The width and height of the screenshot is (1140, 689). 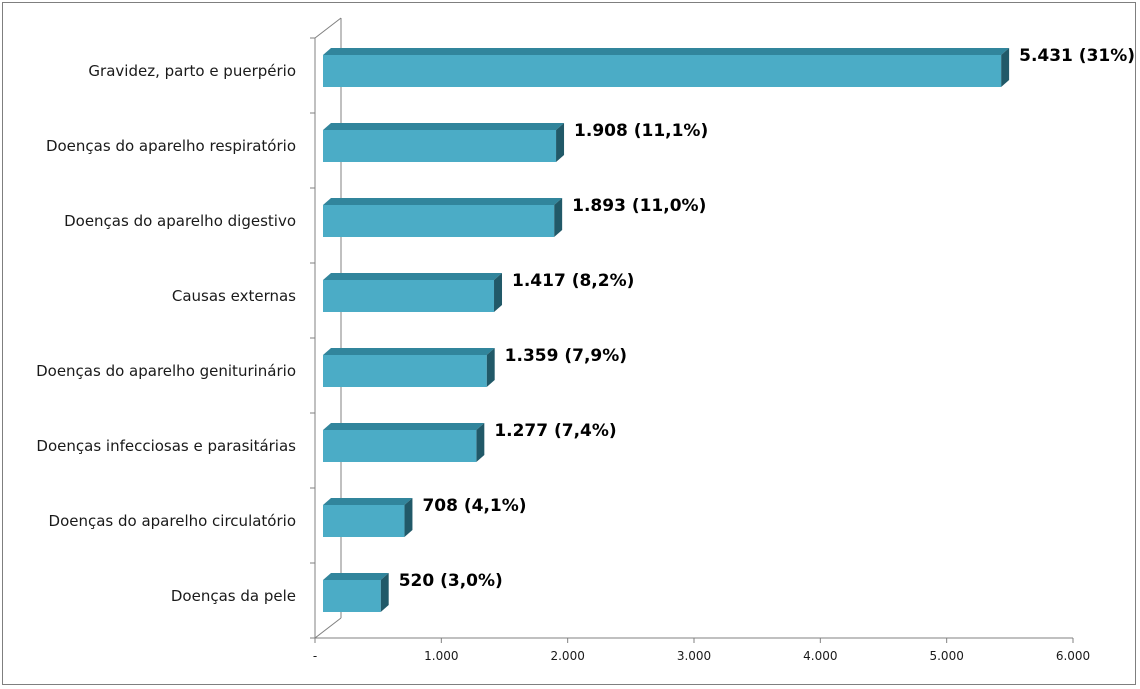 I want to click on data-label: 1.277 (7,4%), so click(x=555, y=431).